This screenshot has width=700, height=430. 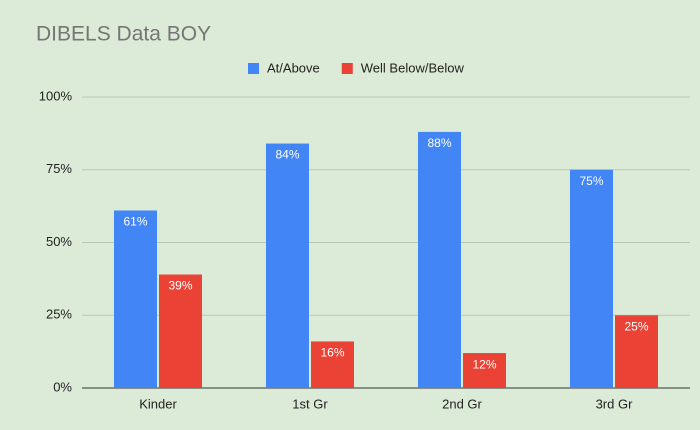 I want to click on data-label: 25%, so click(x=636, y=326).